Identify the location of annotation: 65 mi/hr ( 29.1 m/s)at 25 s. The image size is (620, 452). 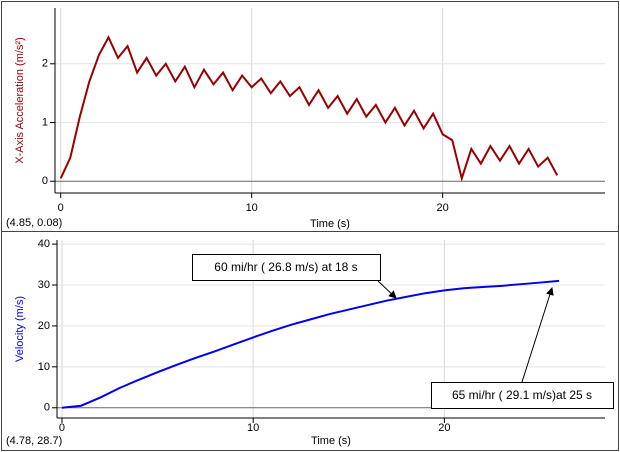
(522, 395).